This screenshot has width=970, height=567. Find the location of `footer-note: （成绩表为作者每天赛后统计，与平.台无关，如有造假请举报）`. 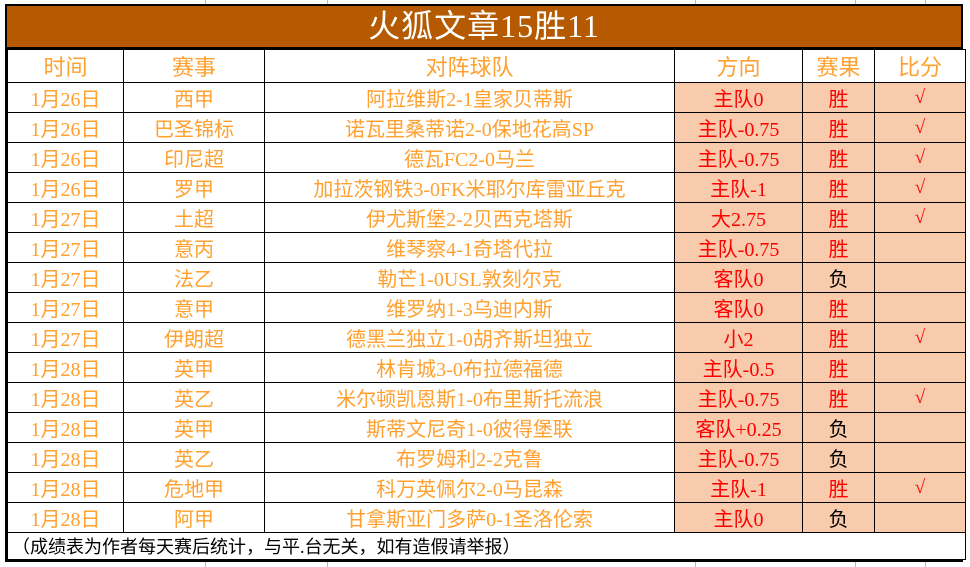

footer-note: （成绩表为作者每天赛后统计，与平.台无关，如有造假请举报） is located at coordinates (486, 546).